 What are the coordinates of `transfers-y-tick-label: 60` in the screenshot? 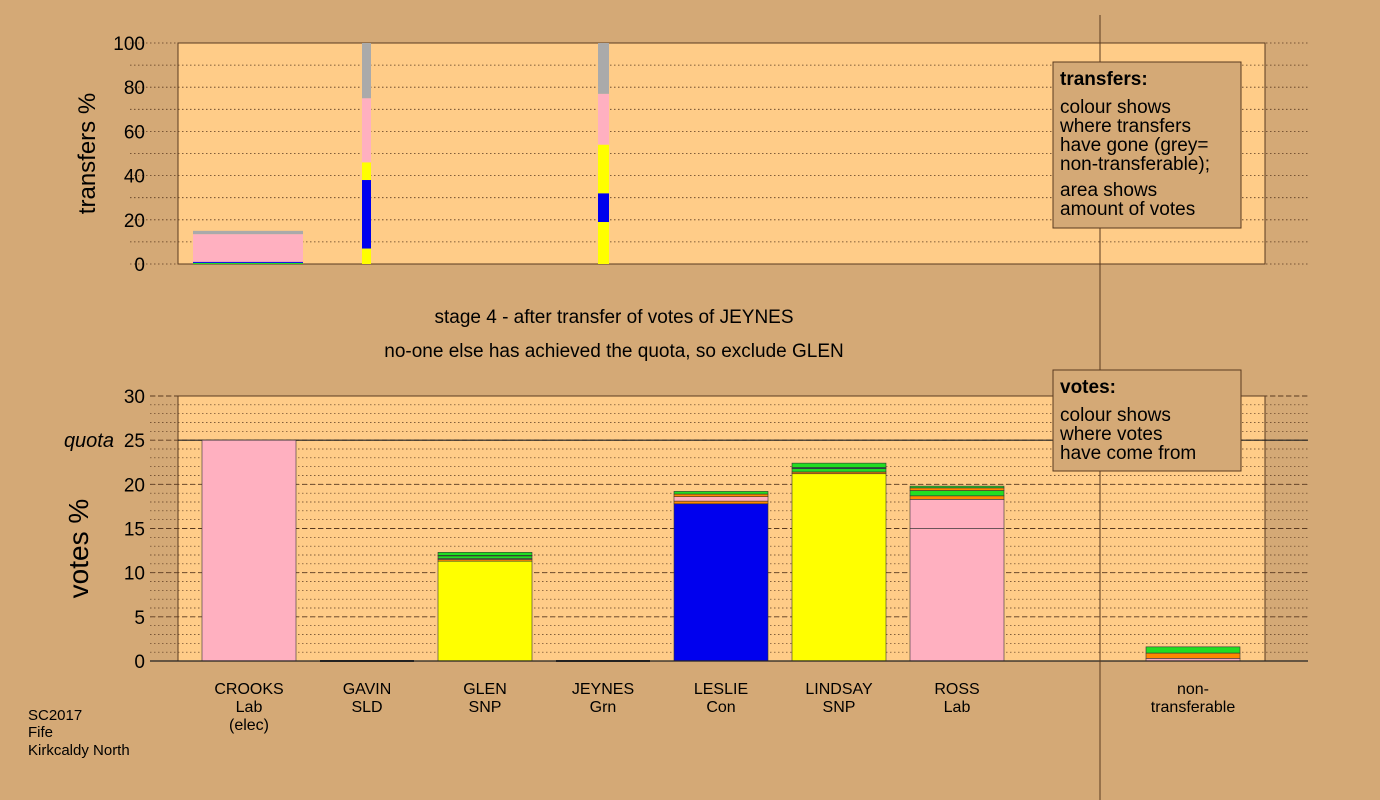 It's located at (134, 132).